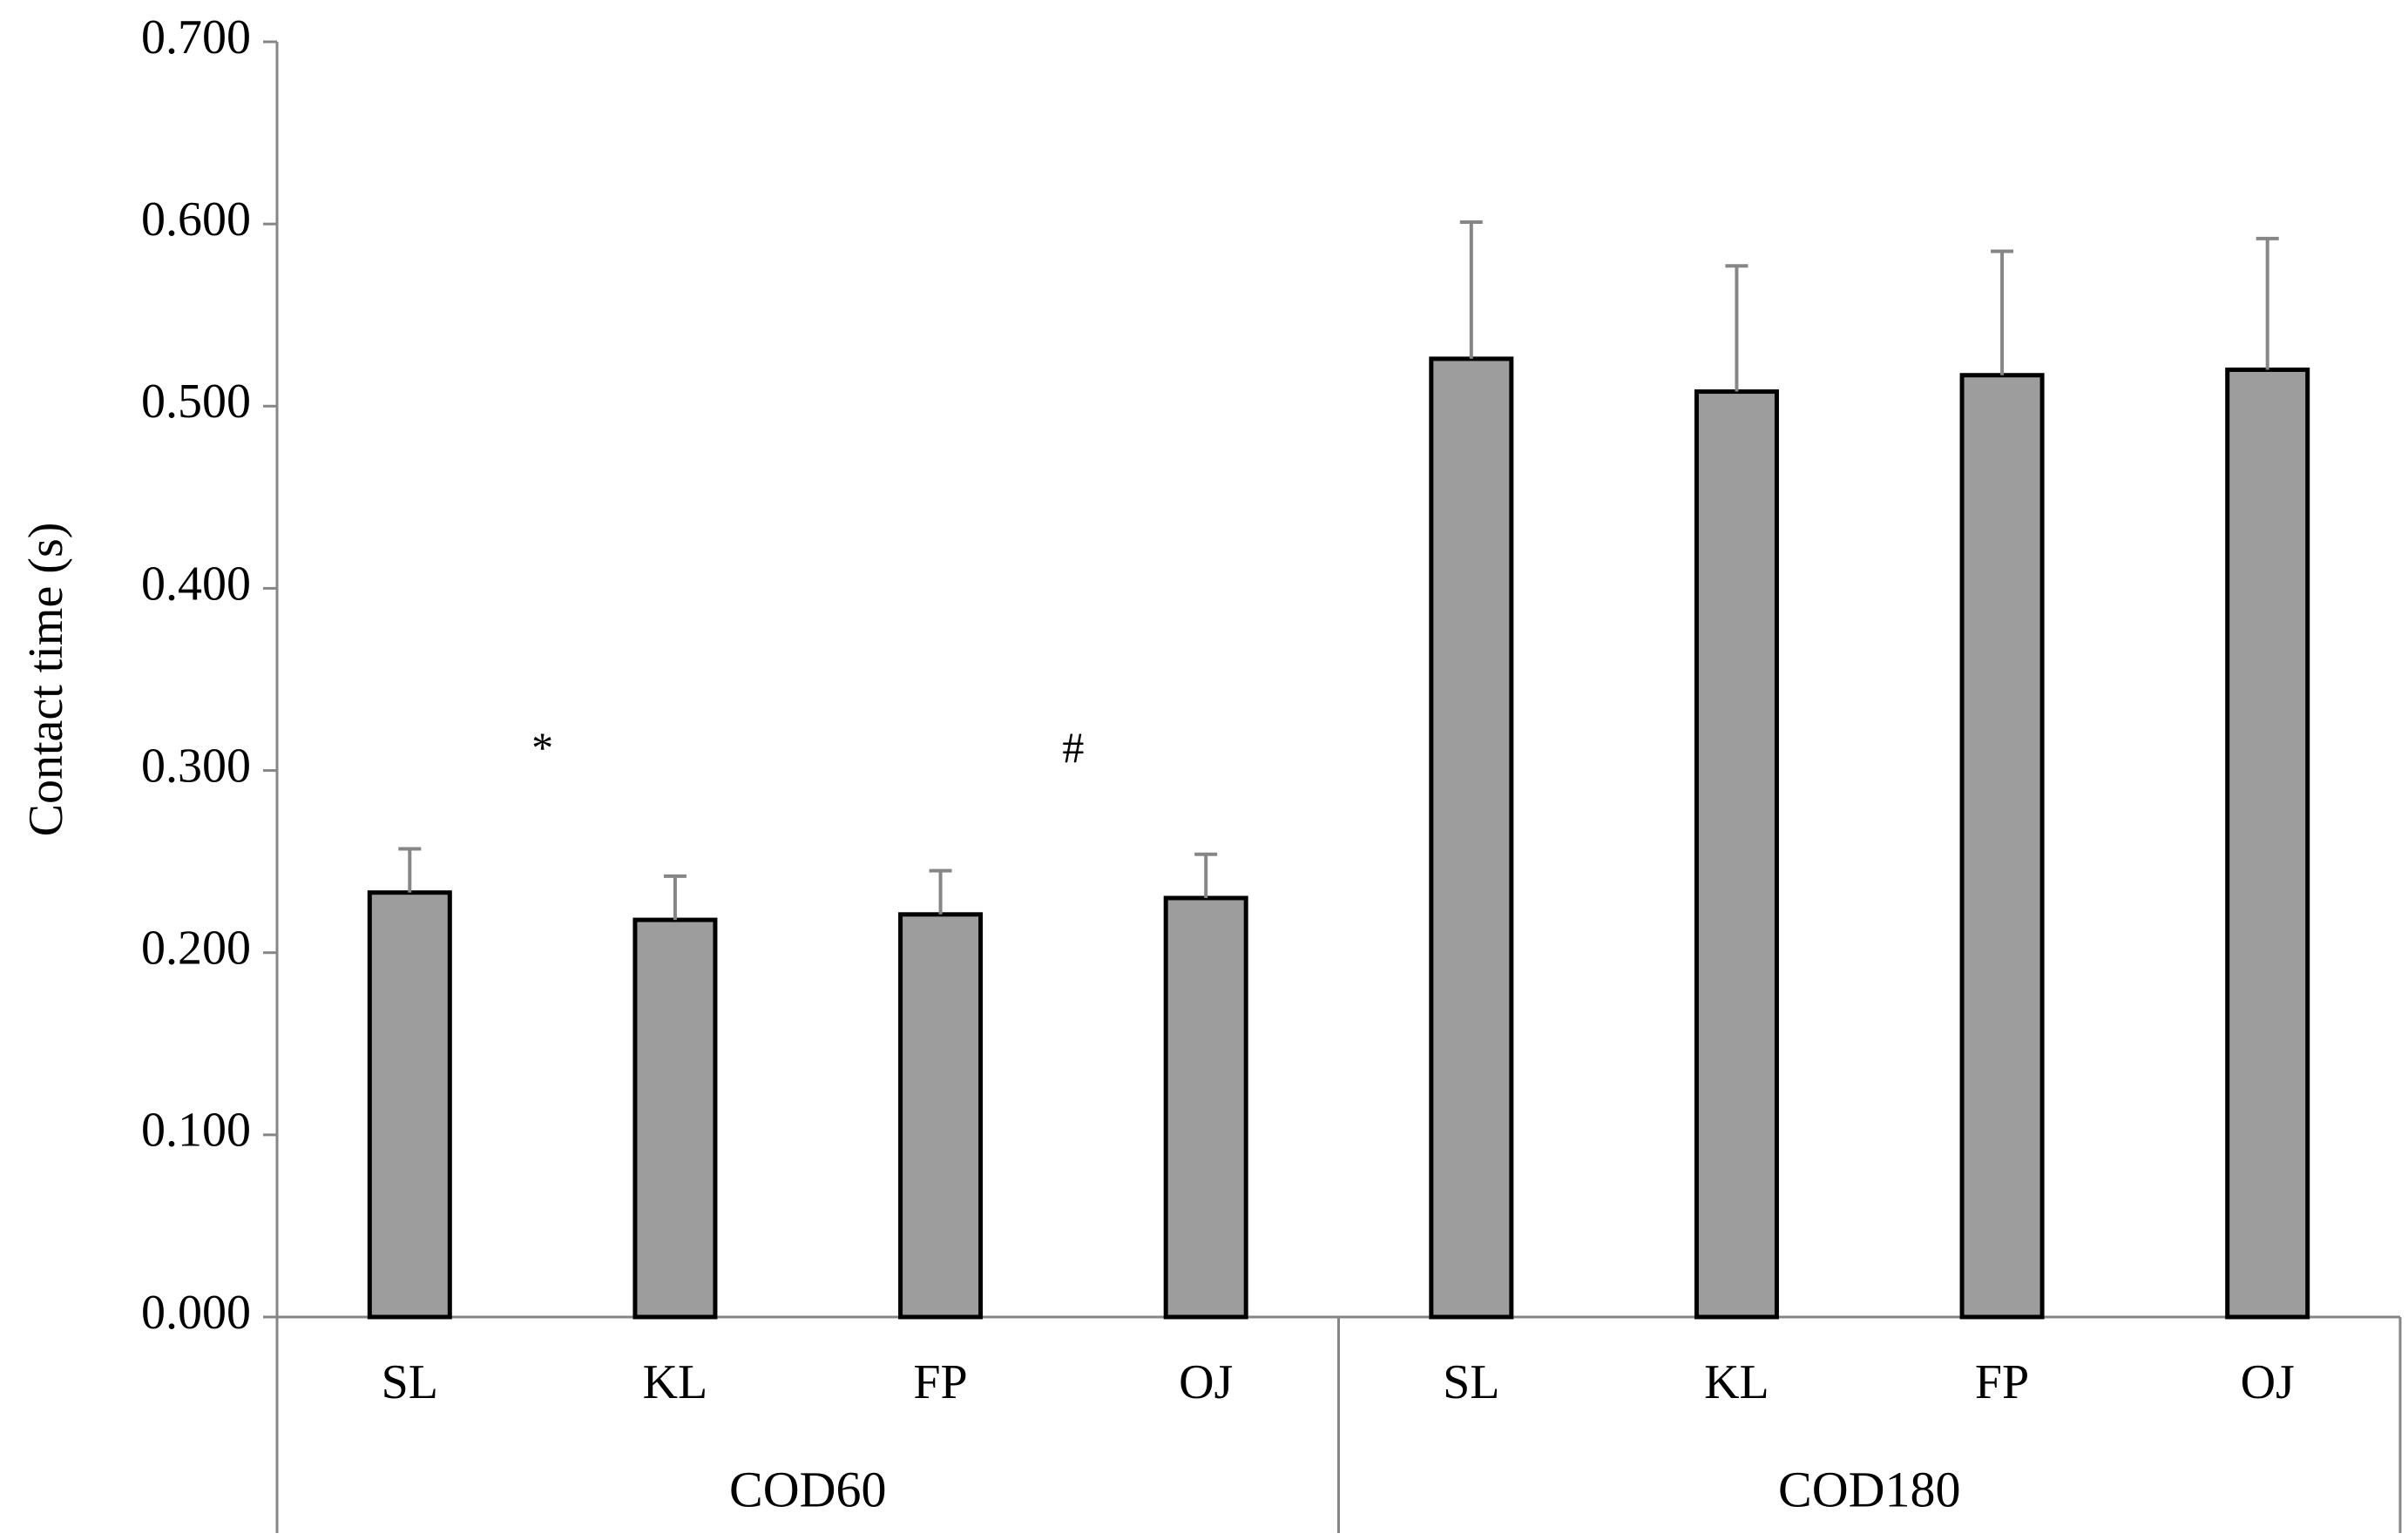 The height and width of the screenshot is (1540, 2408). What do you see at coordinates (1338, 1436) in the screenshot?
I see `x-axis-labels: SL KL FP OJ COD60 SL KL FP OJ COD180` at bounding box center [1338, 1436].